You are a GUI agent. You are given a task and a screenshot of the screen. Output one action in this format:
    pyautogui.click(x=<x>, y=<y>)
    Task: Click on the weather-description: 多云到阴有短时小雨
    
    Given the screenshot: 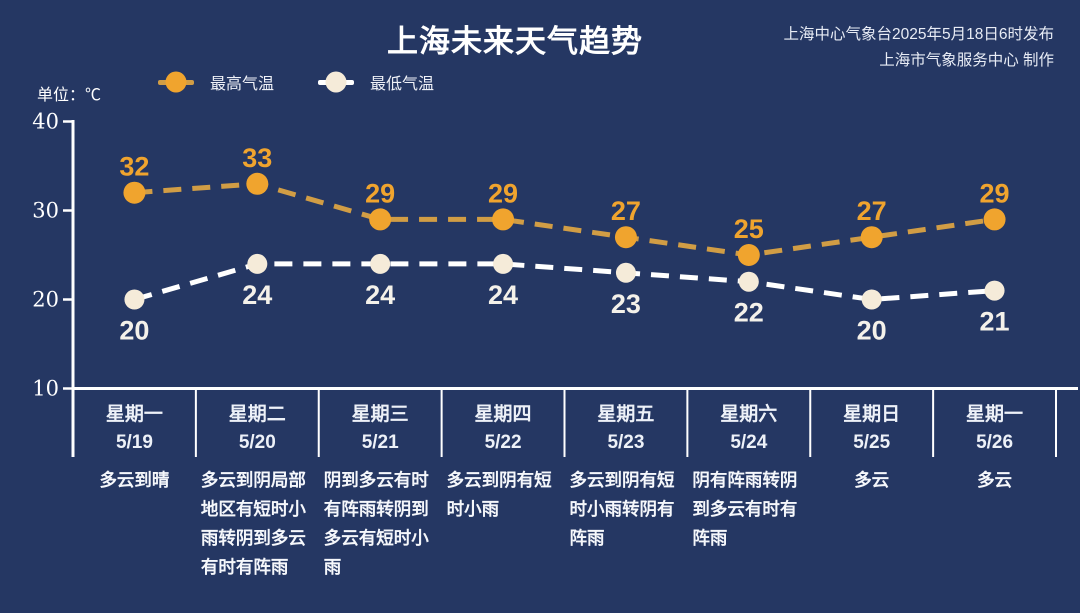 What is the action you would take?
    pyautogui.click(x=499, y=494)
    